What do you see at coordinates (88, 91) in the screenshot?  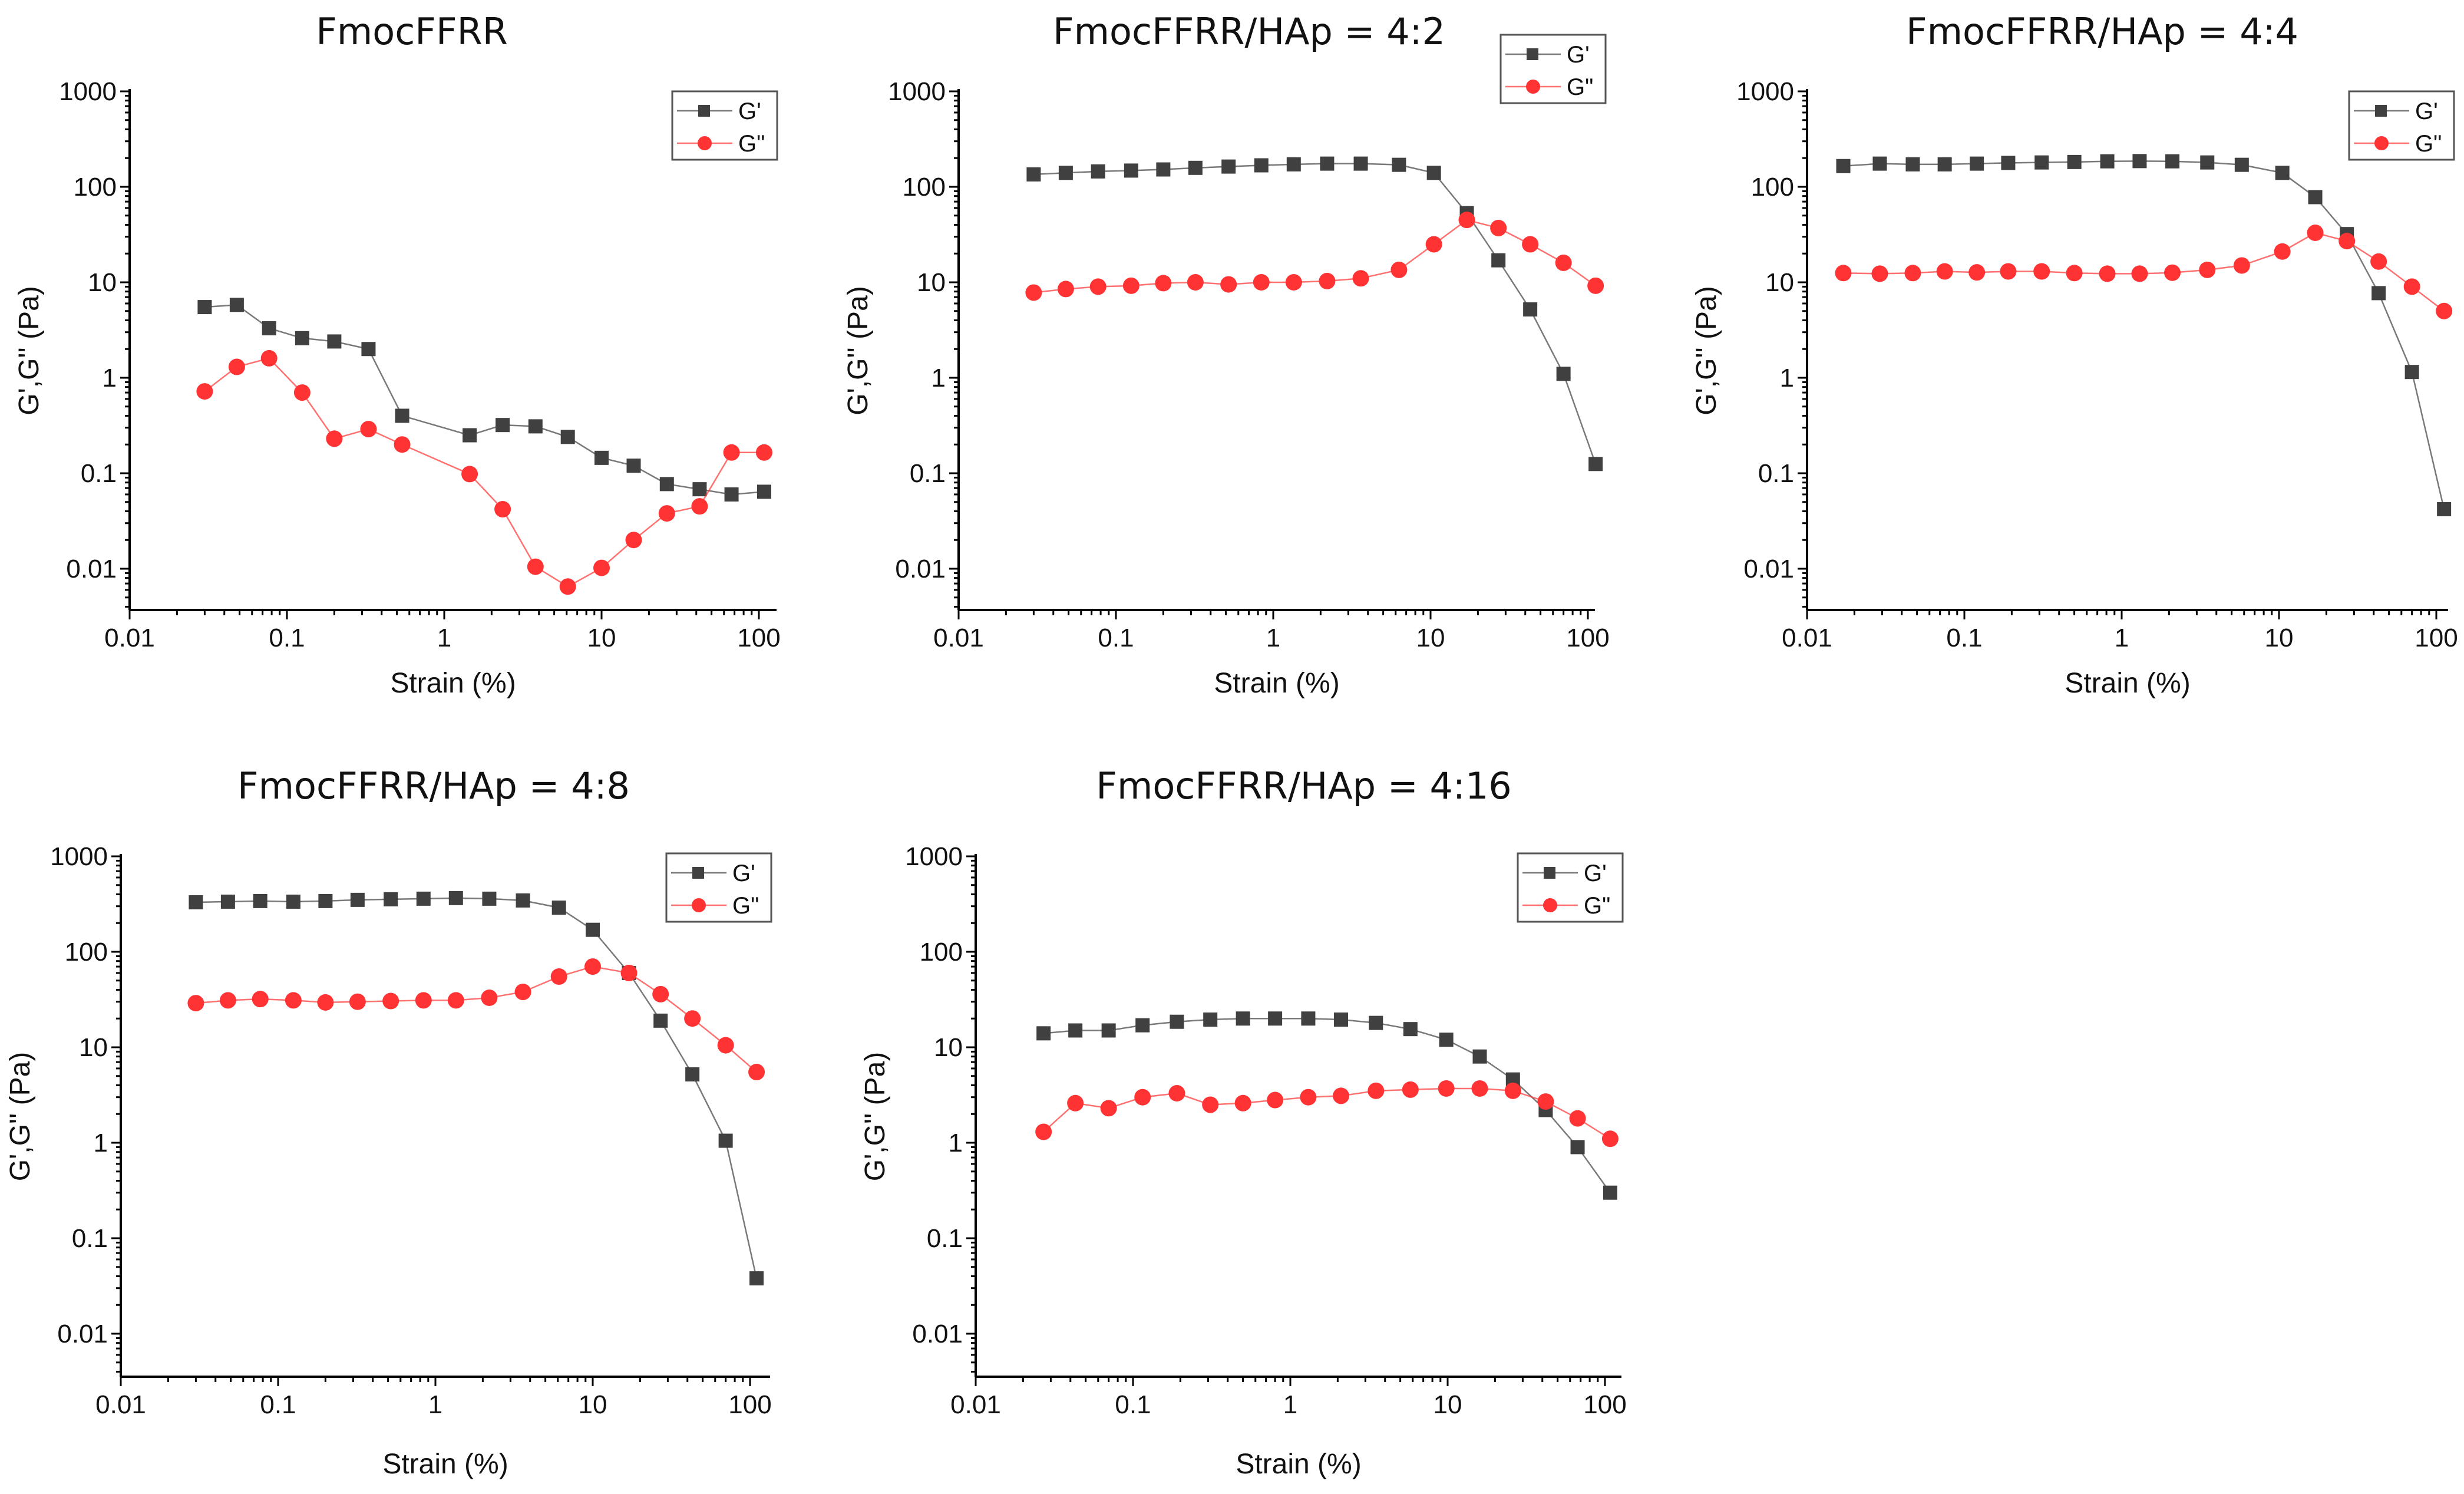 I see `y-tick-label: 1000` at bounding box center [88, 91].